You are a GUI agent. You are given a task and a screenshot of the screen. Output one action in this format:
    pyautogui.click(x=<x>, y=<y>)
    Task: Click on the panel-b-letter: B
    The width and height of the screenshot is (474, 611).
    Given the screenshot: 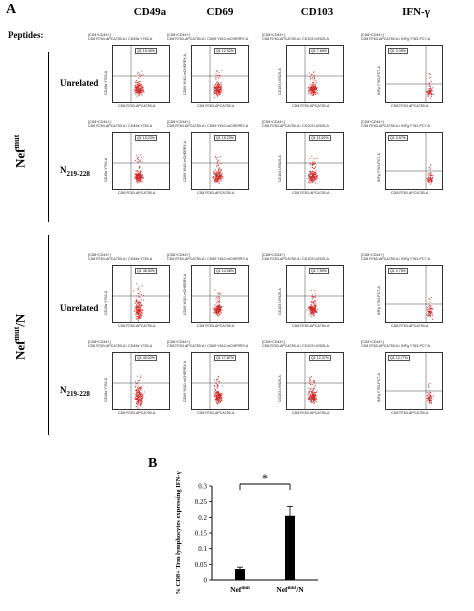 What is the action you would take?
    pyautogui.click(x=153, y=463)
    